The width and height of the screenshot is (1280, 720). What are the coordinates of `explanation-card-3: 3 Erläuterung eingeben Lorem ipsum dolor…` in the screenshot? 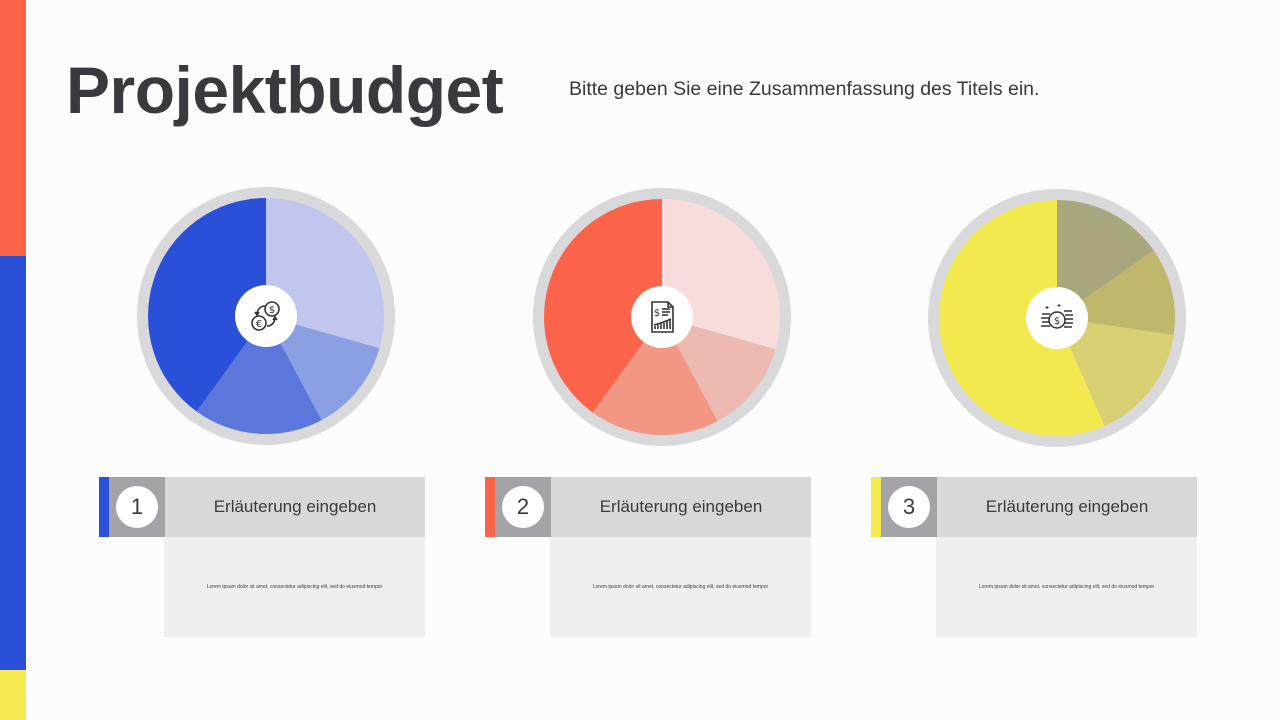 It's located at (1034, 557).